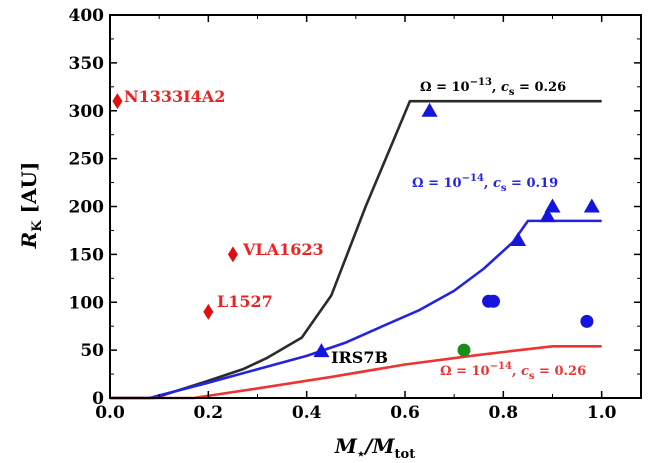 The height and width of the screenshot is (463, 659). Describe the element at coordinates (464, 350) in the screenshot. I see `green-circle-marker` at that location.